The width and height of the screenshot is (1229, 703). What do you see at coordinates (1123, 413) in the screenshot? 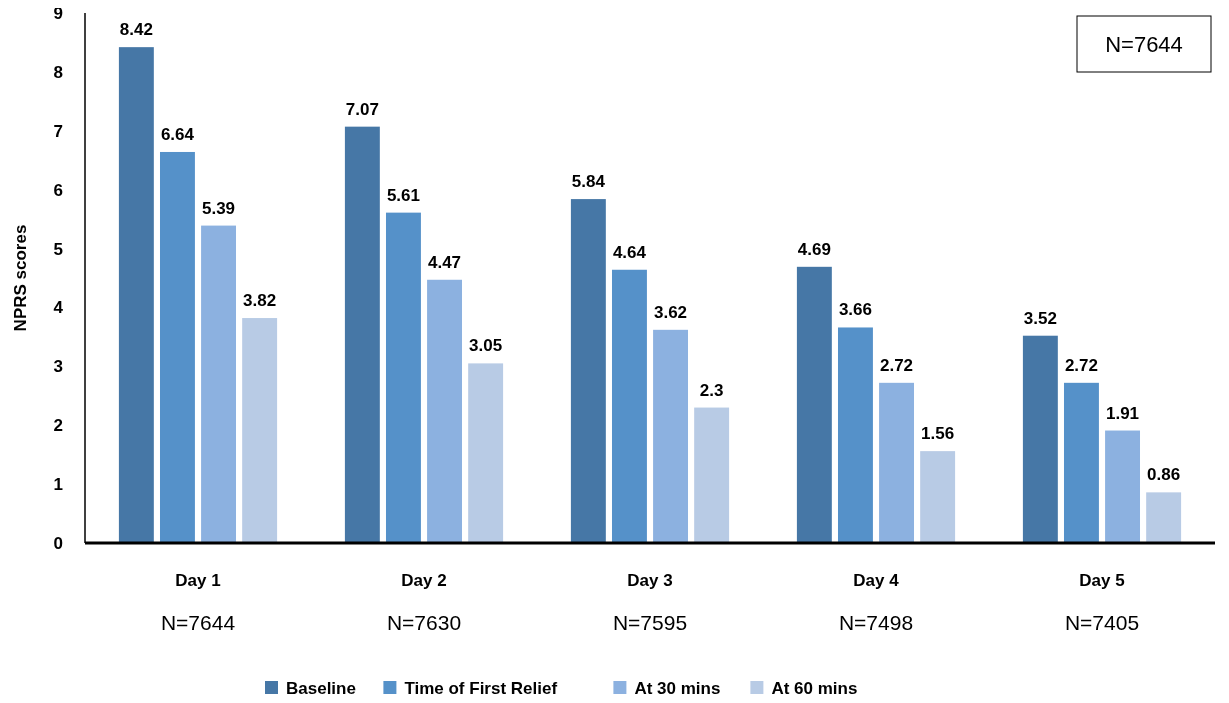
I see `data-label: 1.91` at bounding box center [1123, 413].